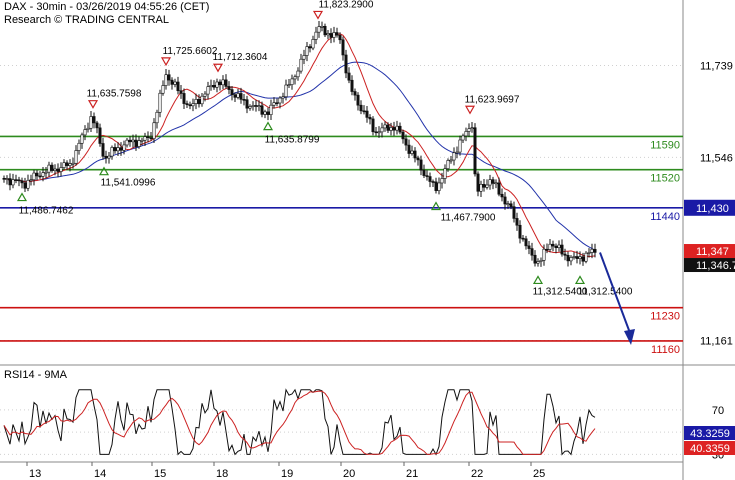 Image resolution: width=735 pixels, height=480 pixels. What do you see at coordinates (86, 20) in the screenshot?
I see `research-credit: Research © TRADING CENTRAL` at bounding box center [86, 20].